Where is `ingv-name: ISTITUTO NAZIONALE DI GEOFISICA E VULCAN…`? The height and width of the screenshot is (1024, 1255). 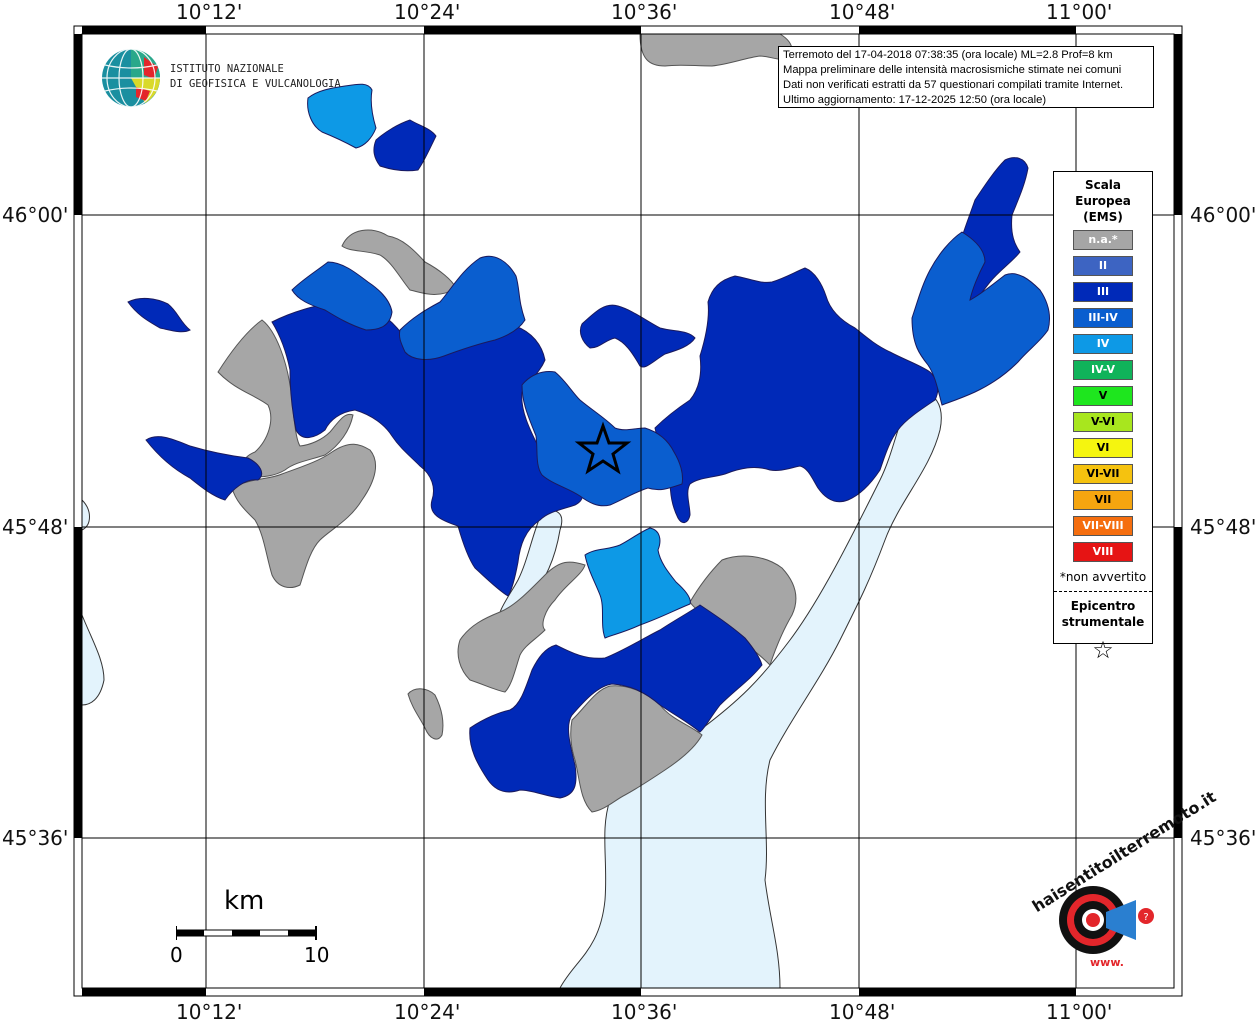
ingv-name: ISTITUTO NAZIONALE DI GEOFISICA E VULCAN… is located at coordinates (255, 77).